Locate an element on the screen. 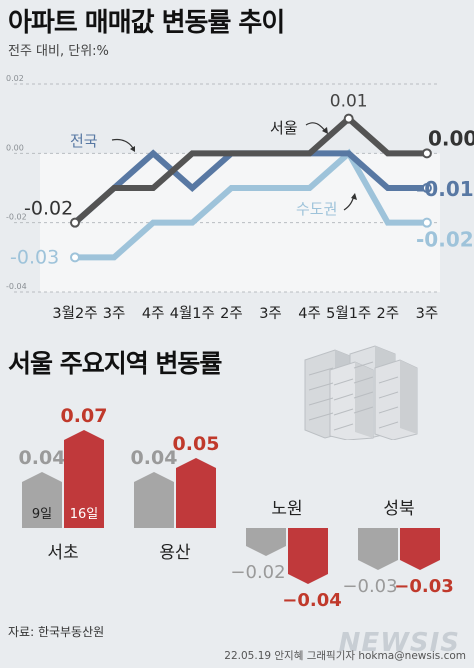 This screenshot has height=668, width=474. series-name-label: 전국 is located at coordinates (84, 141).